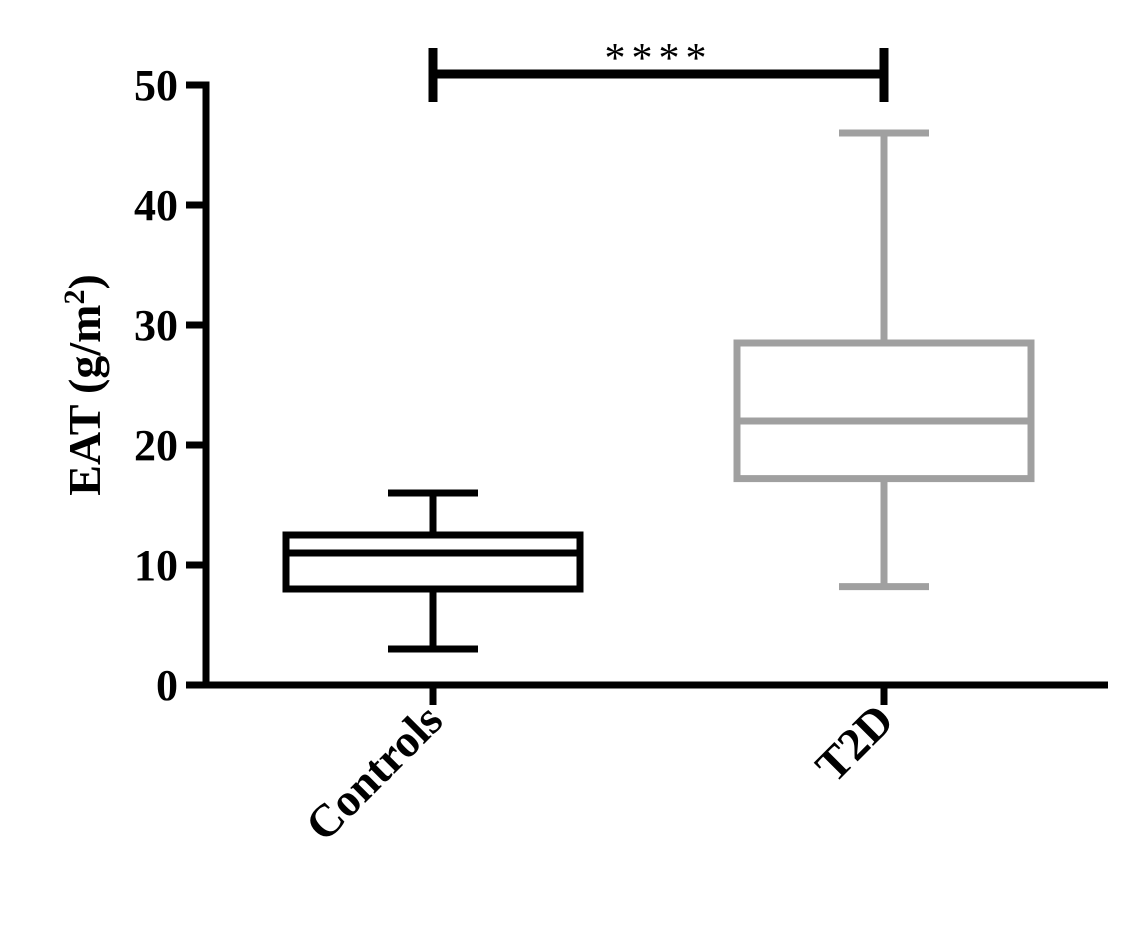  I want to click on x-axis: Controls T2D, so click(655, 766).